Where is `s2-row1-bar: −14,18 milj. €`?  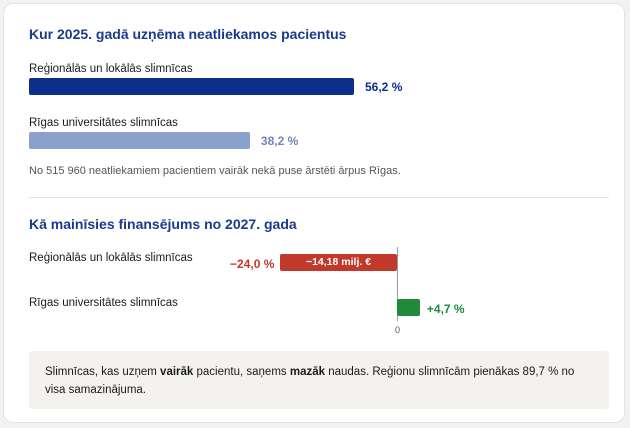
s2-row1-bar: −14,18 milj. € is located at coordinates (338, 262).